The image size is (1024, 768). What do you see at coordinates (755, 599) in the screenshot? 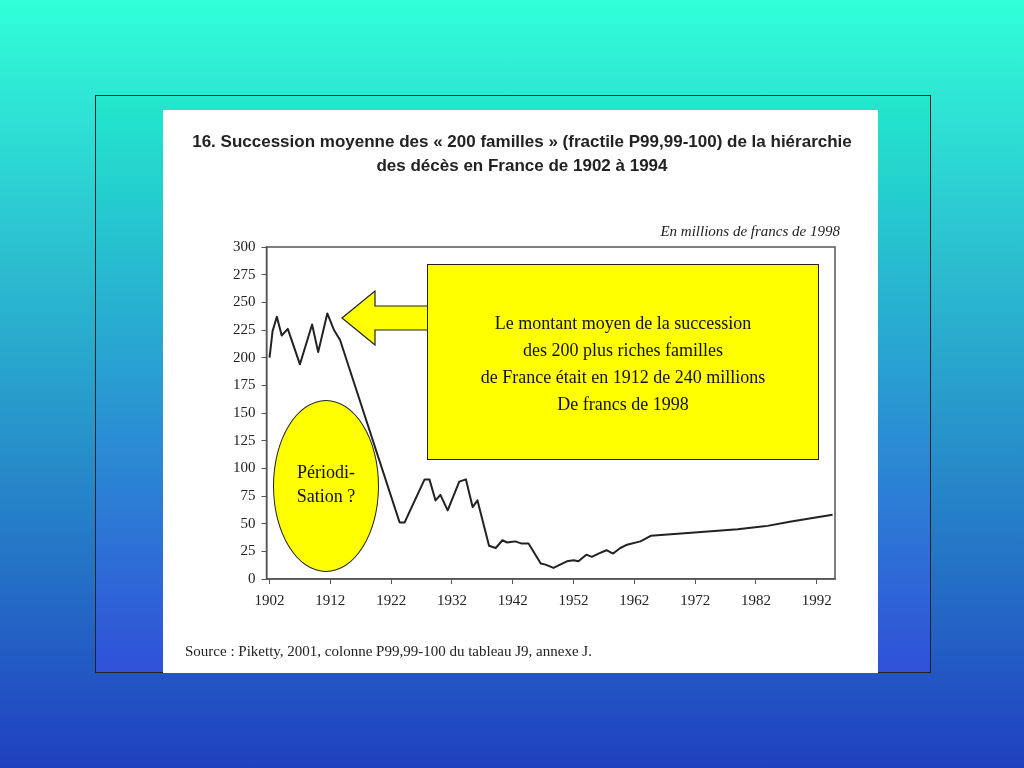
I see `x-tick-label: 1982` at bounding box center [755, 599].